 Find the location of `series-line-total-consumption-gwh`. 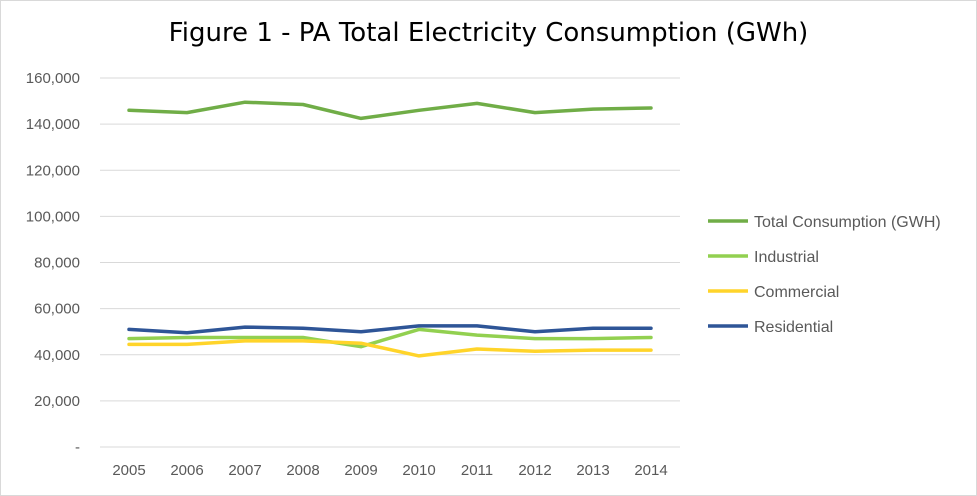

series-line-total-consumption-gwh is located at coordinates (390, 110).